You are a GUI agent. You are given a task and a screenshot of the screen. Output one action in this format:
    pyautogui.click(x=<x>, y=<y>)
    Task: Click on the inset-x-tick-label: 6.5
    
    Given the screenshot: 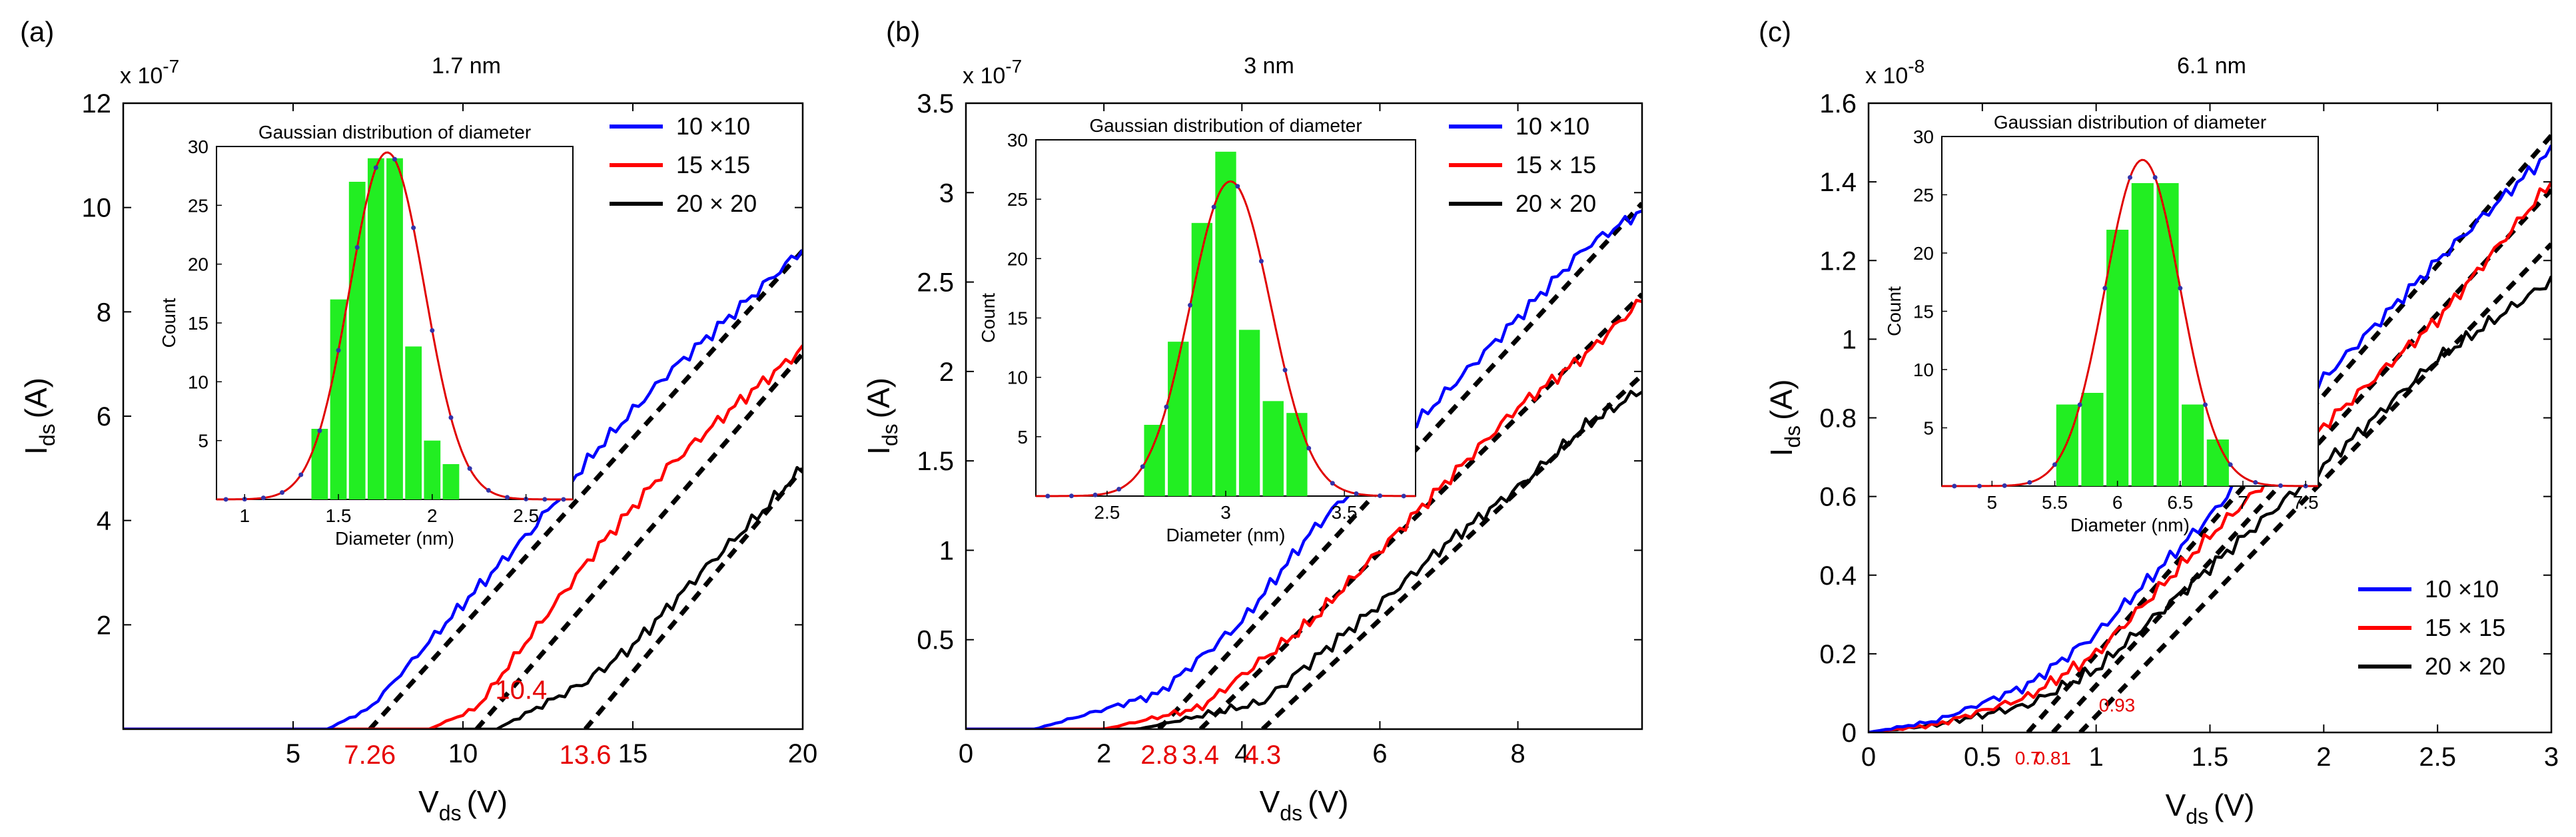 What is the action you would take?
    pyautogui.click(x=2180, y=502)
    